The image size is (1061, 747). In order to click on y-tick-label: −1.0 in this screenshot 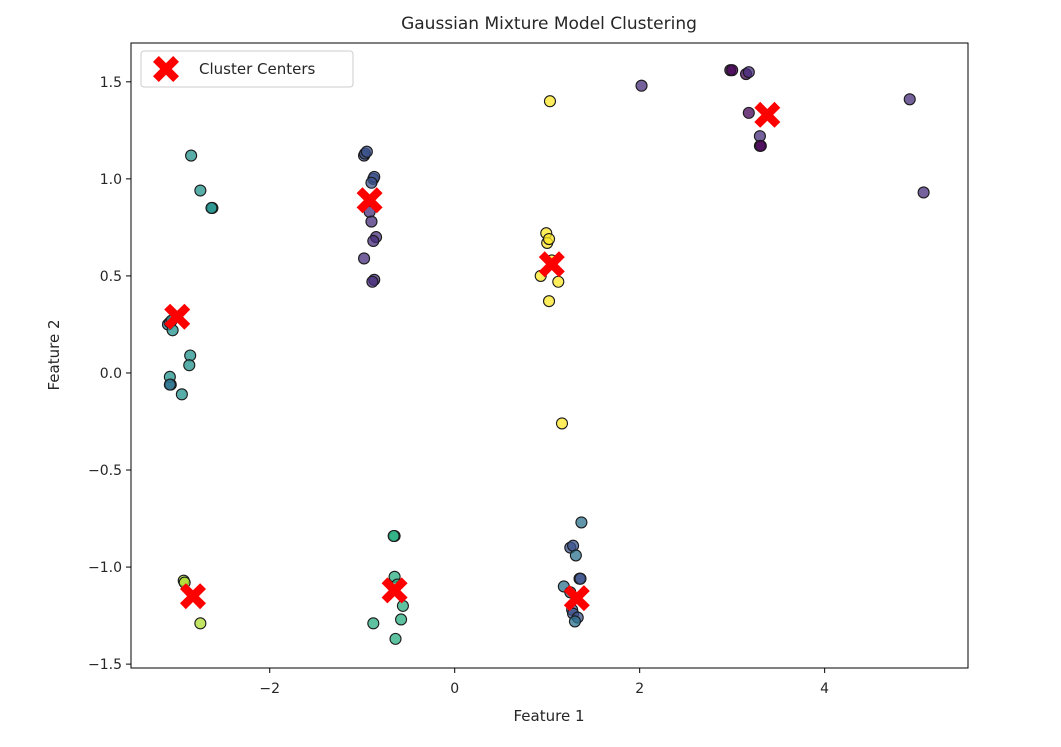, I will do `click(105, 568)`.